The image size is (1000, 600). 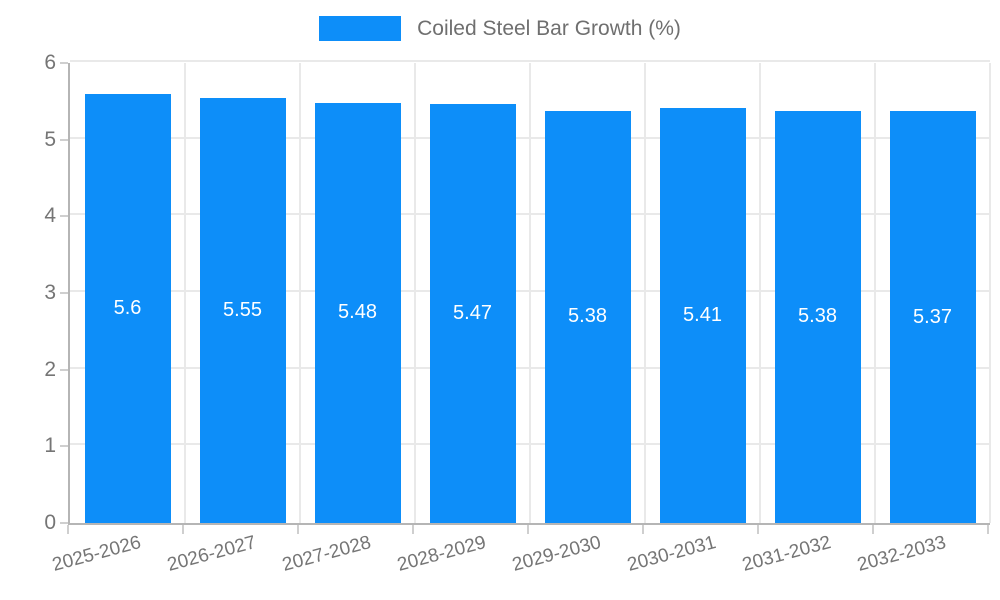 I want to click on x-tick-label: 2027-2028, so click(x=326, y=554).